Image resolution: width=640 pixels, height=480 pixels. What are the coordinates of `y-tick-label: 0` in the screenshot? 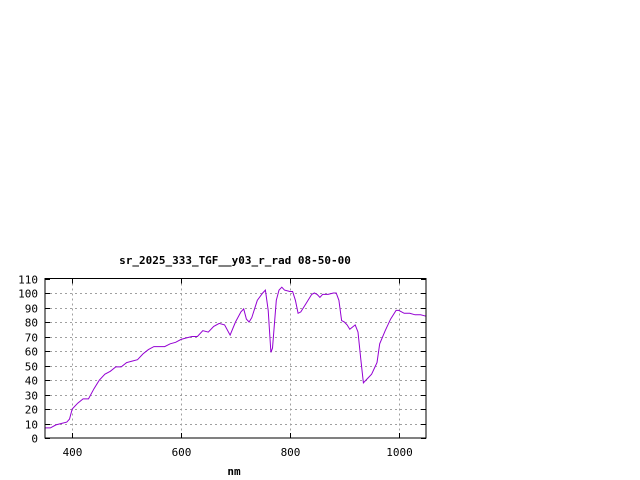 It's located at (34, 439).